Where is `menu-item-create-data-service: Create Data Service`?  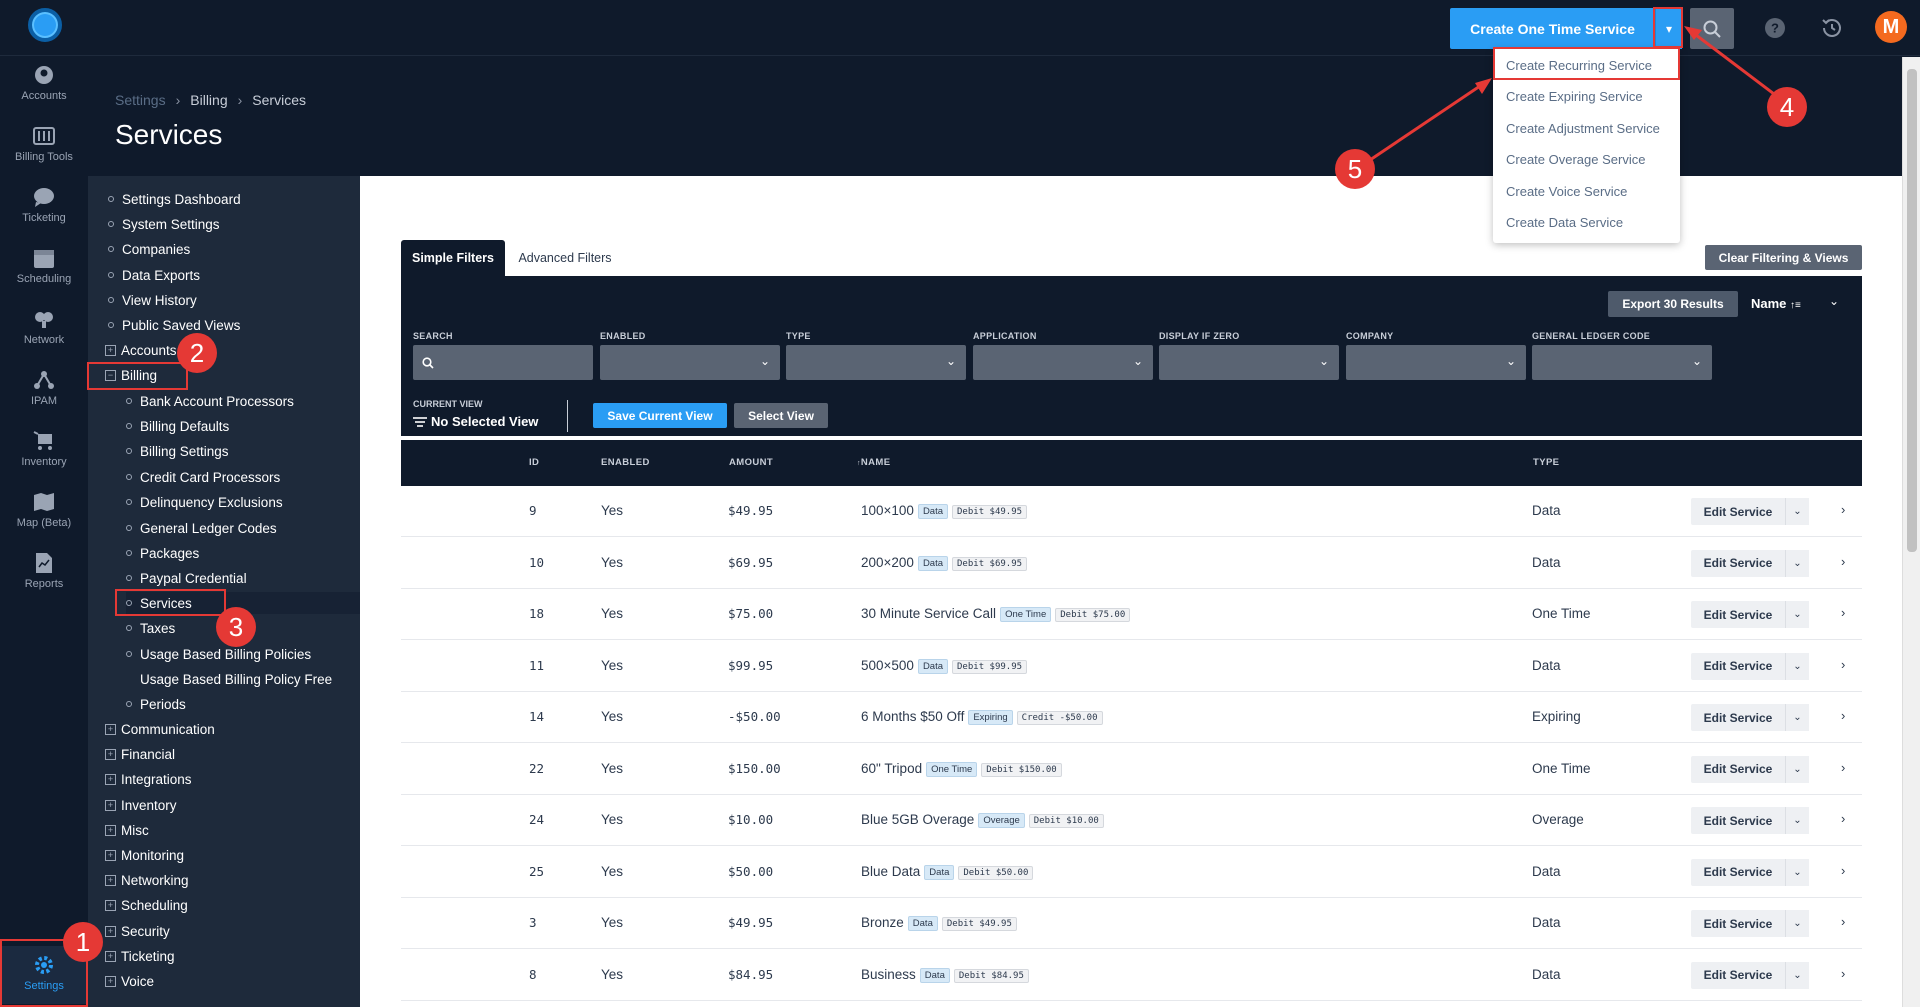
menu-item-create-data-service: Create Data Service is located at coordinates (1565, 222).